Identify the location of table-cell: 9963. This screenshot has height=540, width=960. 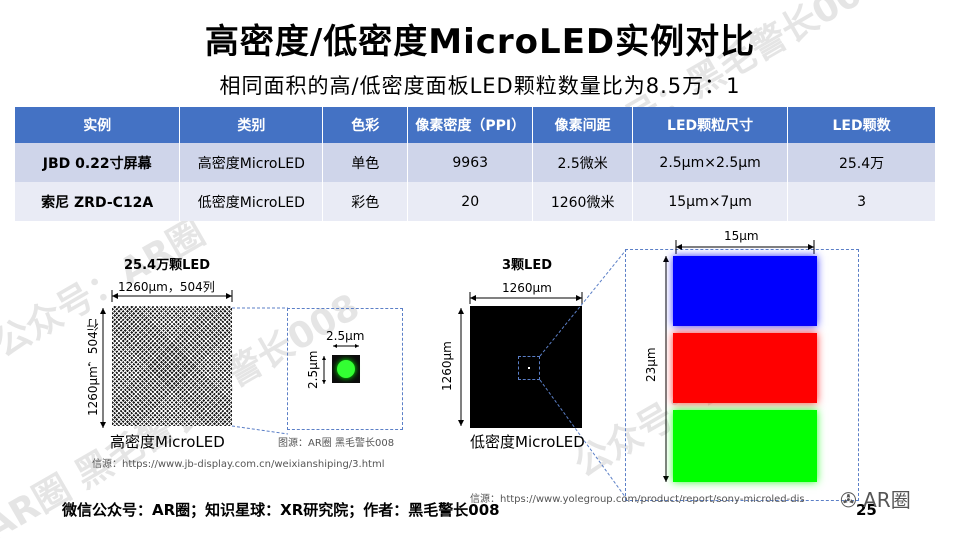
(470, 162).